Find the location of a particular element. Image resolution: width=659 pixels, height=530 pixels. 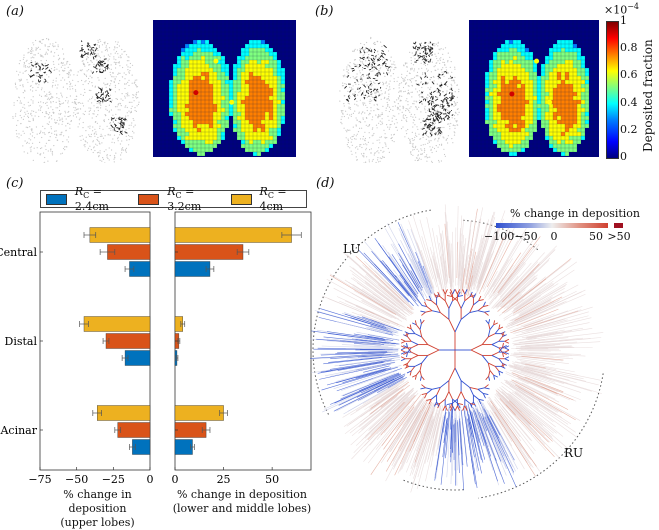

category-label: Acinar is located at coordinates (19, 430).